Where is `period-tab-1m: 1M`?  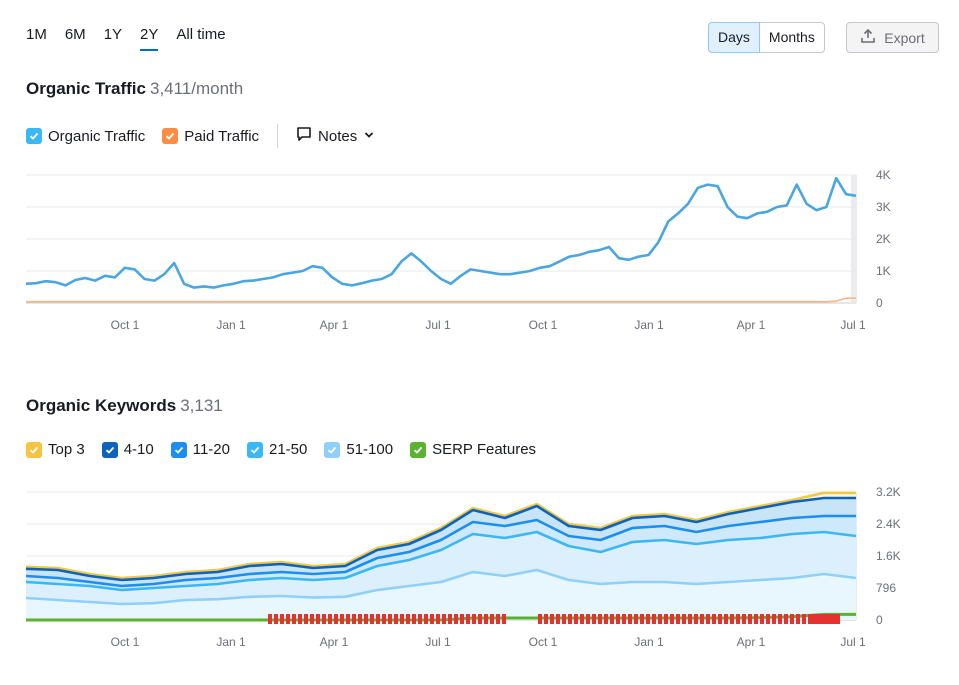
period-tab-1m: 1M is located at coordinates (36, 34).